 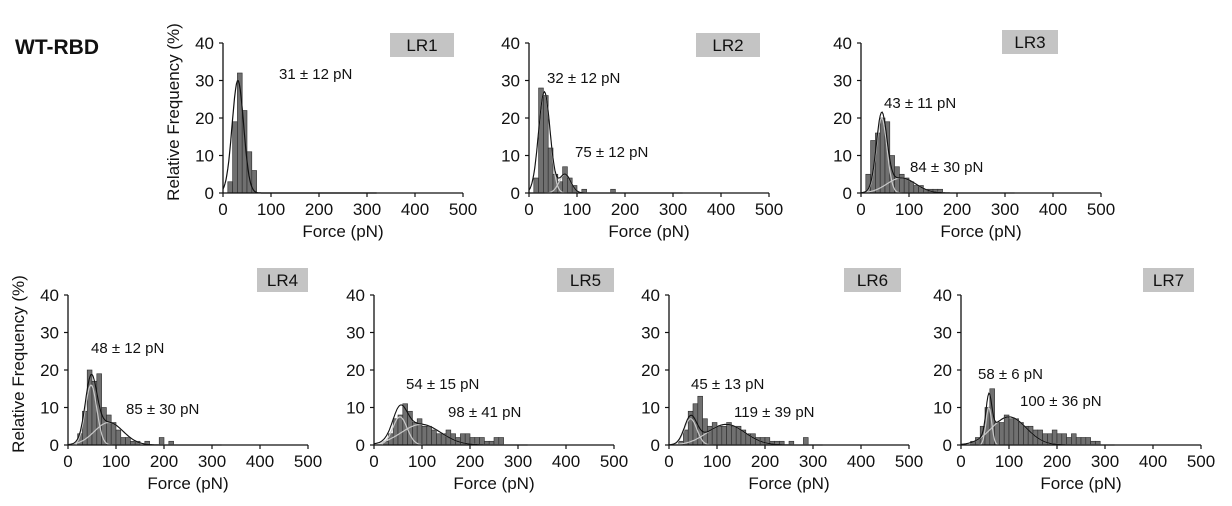 I want to click on lr4-x-tick-label: 500, so click(x=308, y=461).